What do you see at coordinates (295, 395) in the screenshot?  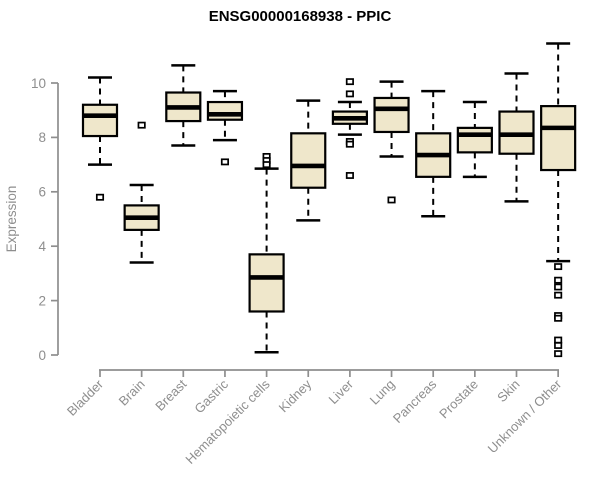 I see `x-label-kidney: Kidney` at bounding box center [295, 395].